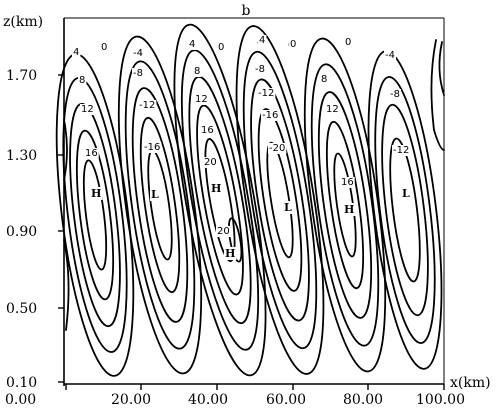  I want to click on y-tick-label: 0.90, so click(21, 232).